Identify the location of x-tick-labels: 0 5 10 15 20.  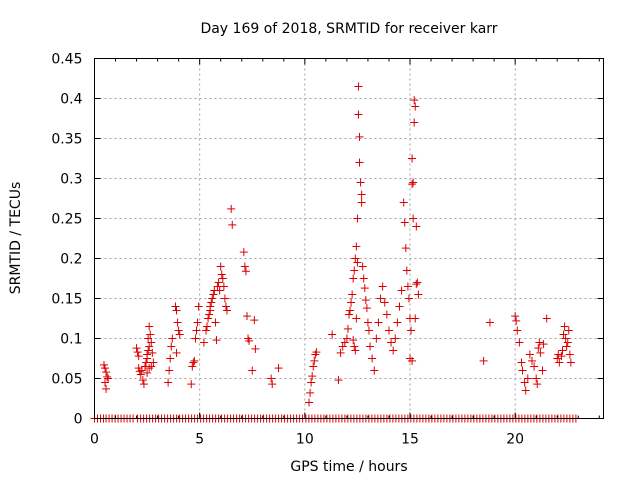
(307, 440).